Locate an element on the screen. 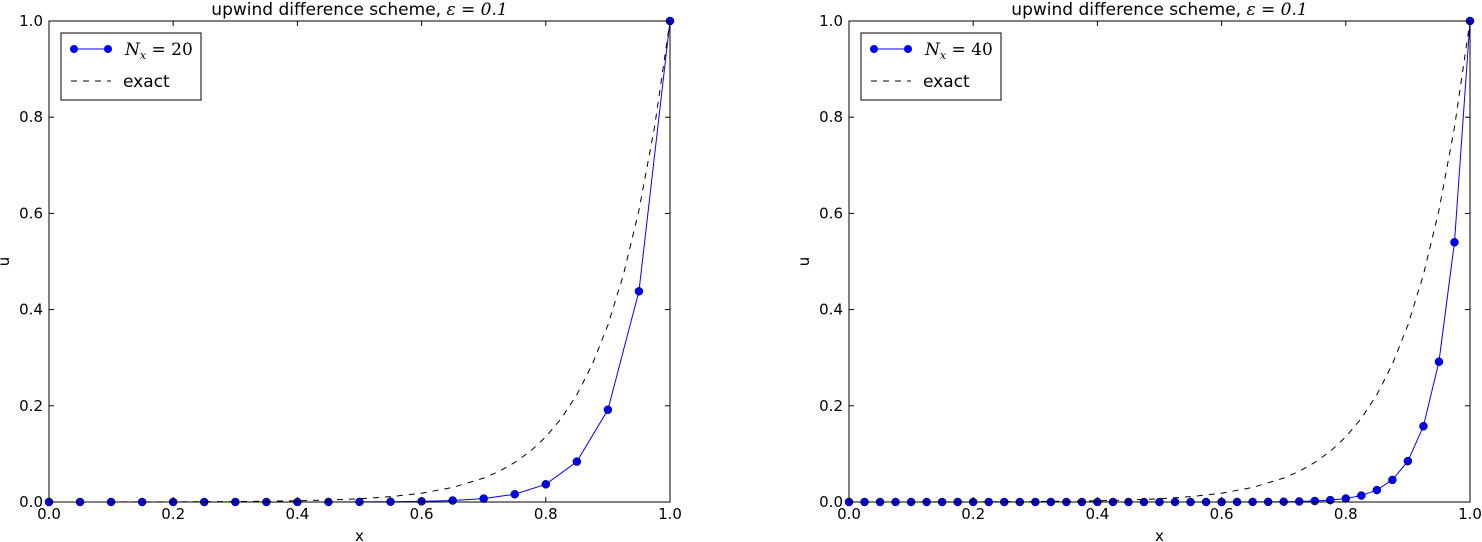 Image resolution: width=1482 pixels, height=542 pixels. legend: Nx = 40 exact is located at coordinates (931, 66).